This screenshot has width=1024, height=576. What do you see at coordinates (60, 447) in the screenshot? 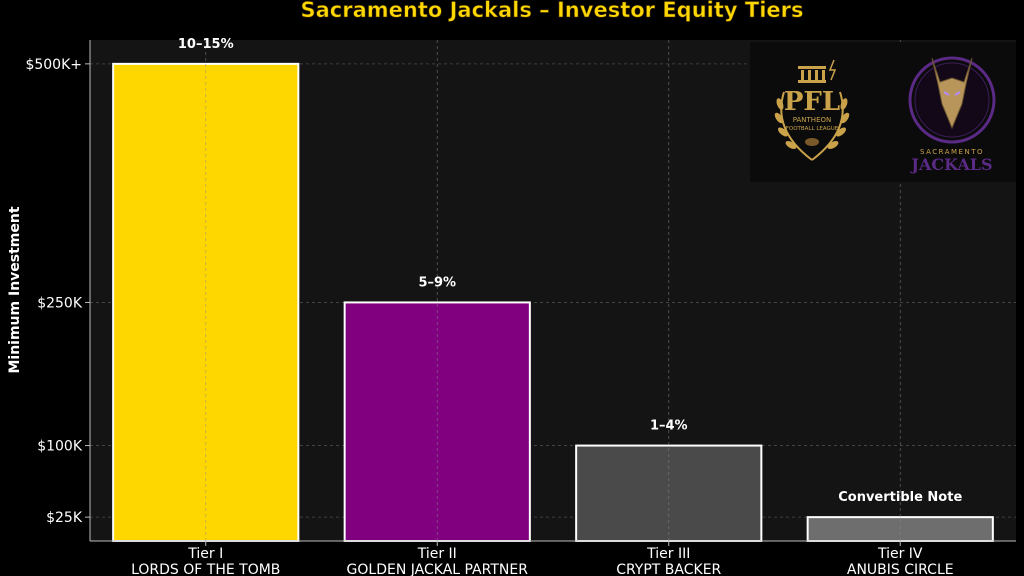
I see `y-tick-label: $100K` at bounding box center [60, 447].